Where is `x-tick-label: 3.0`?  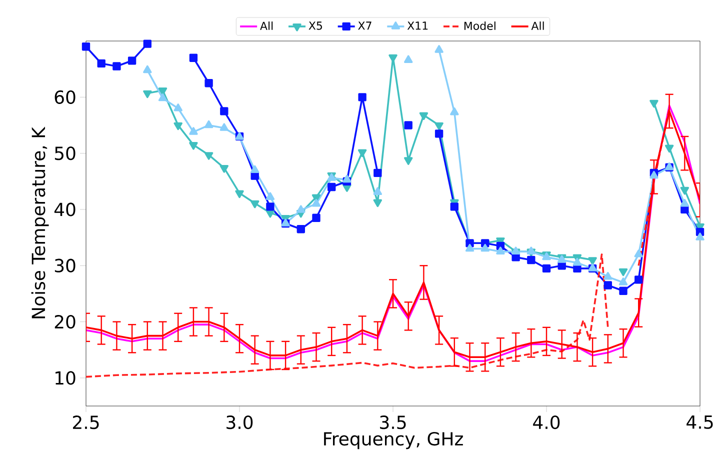 x-tick-label: 3.0 is located at coordinates (239, 423).